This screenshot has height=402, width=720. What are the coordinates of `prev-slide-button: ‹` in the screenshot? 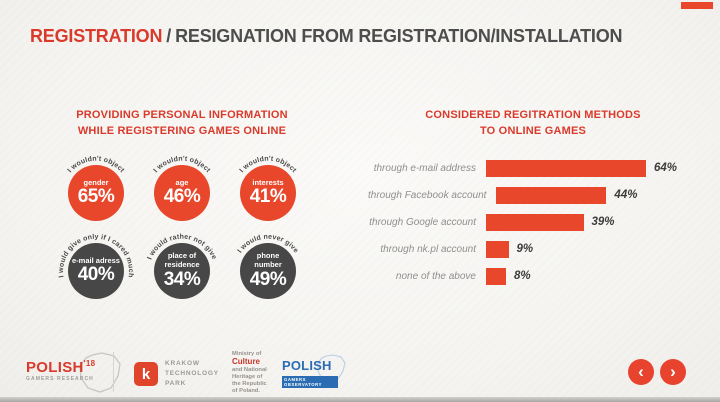 It's located at (641, 372).